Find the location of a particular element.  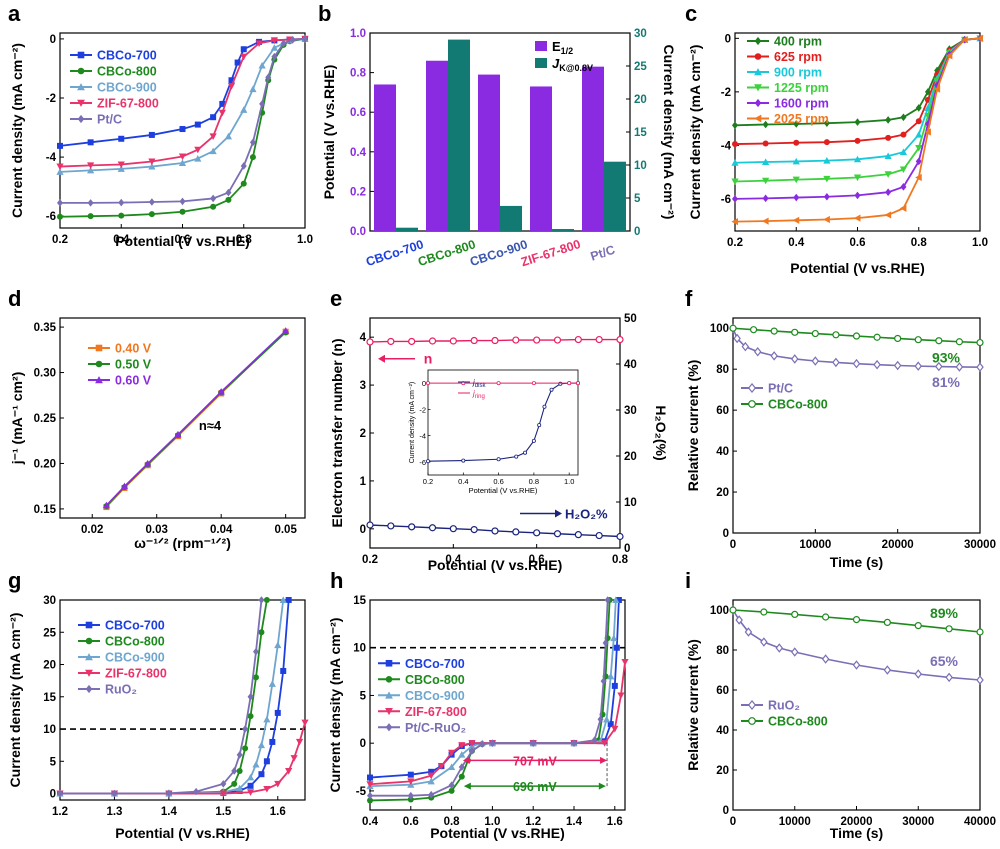

inset-frame is located at coordinates (503, 422).